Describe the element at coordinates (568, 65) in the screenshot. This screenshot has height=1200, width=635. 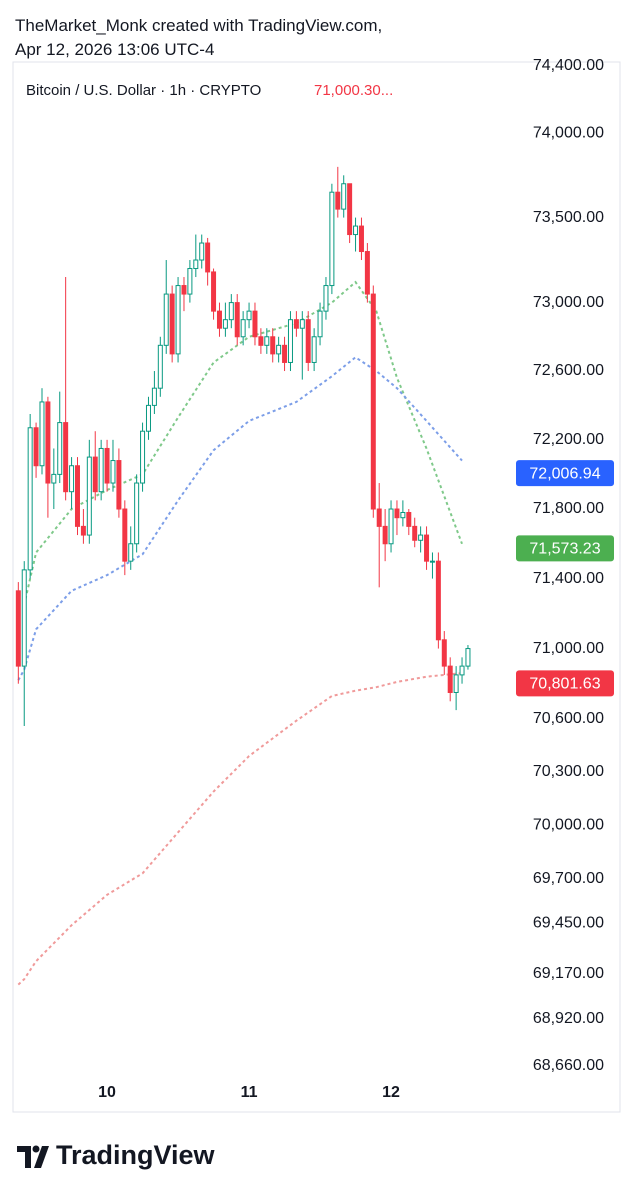
I see `y-tick-label: 74,400.00` at that location.